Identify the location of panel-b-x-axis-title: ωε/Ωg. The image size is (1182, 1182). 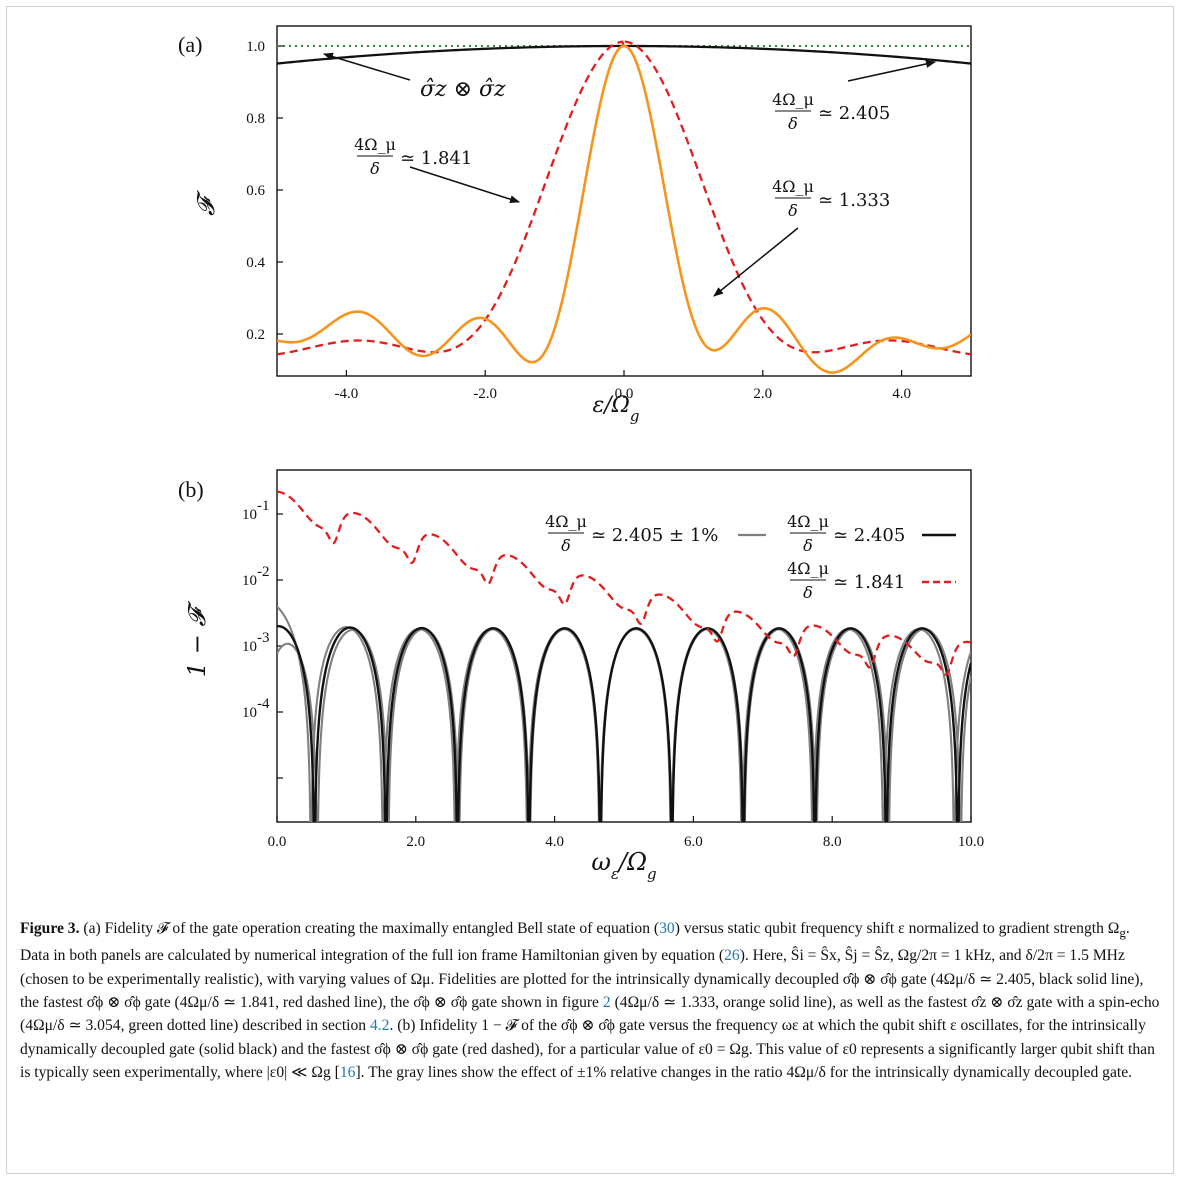
(623, 865).